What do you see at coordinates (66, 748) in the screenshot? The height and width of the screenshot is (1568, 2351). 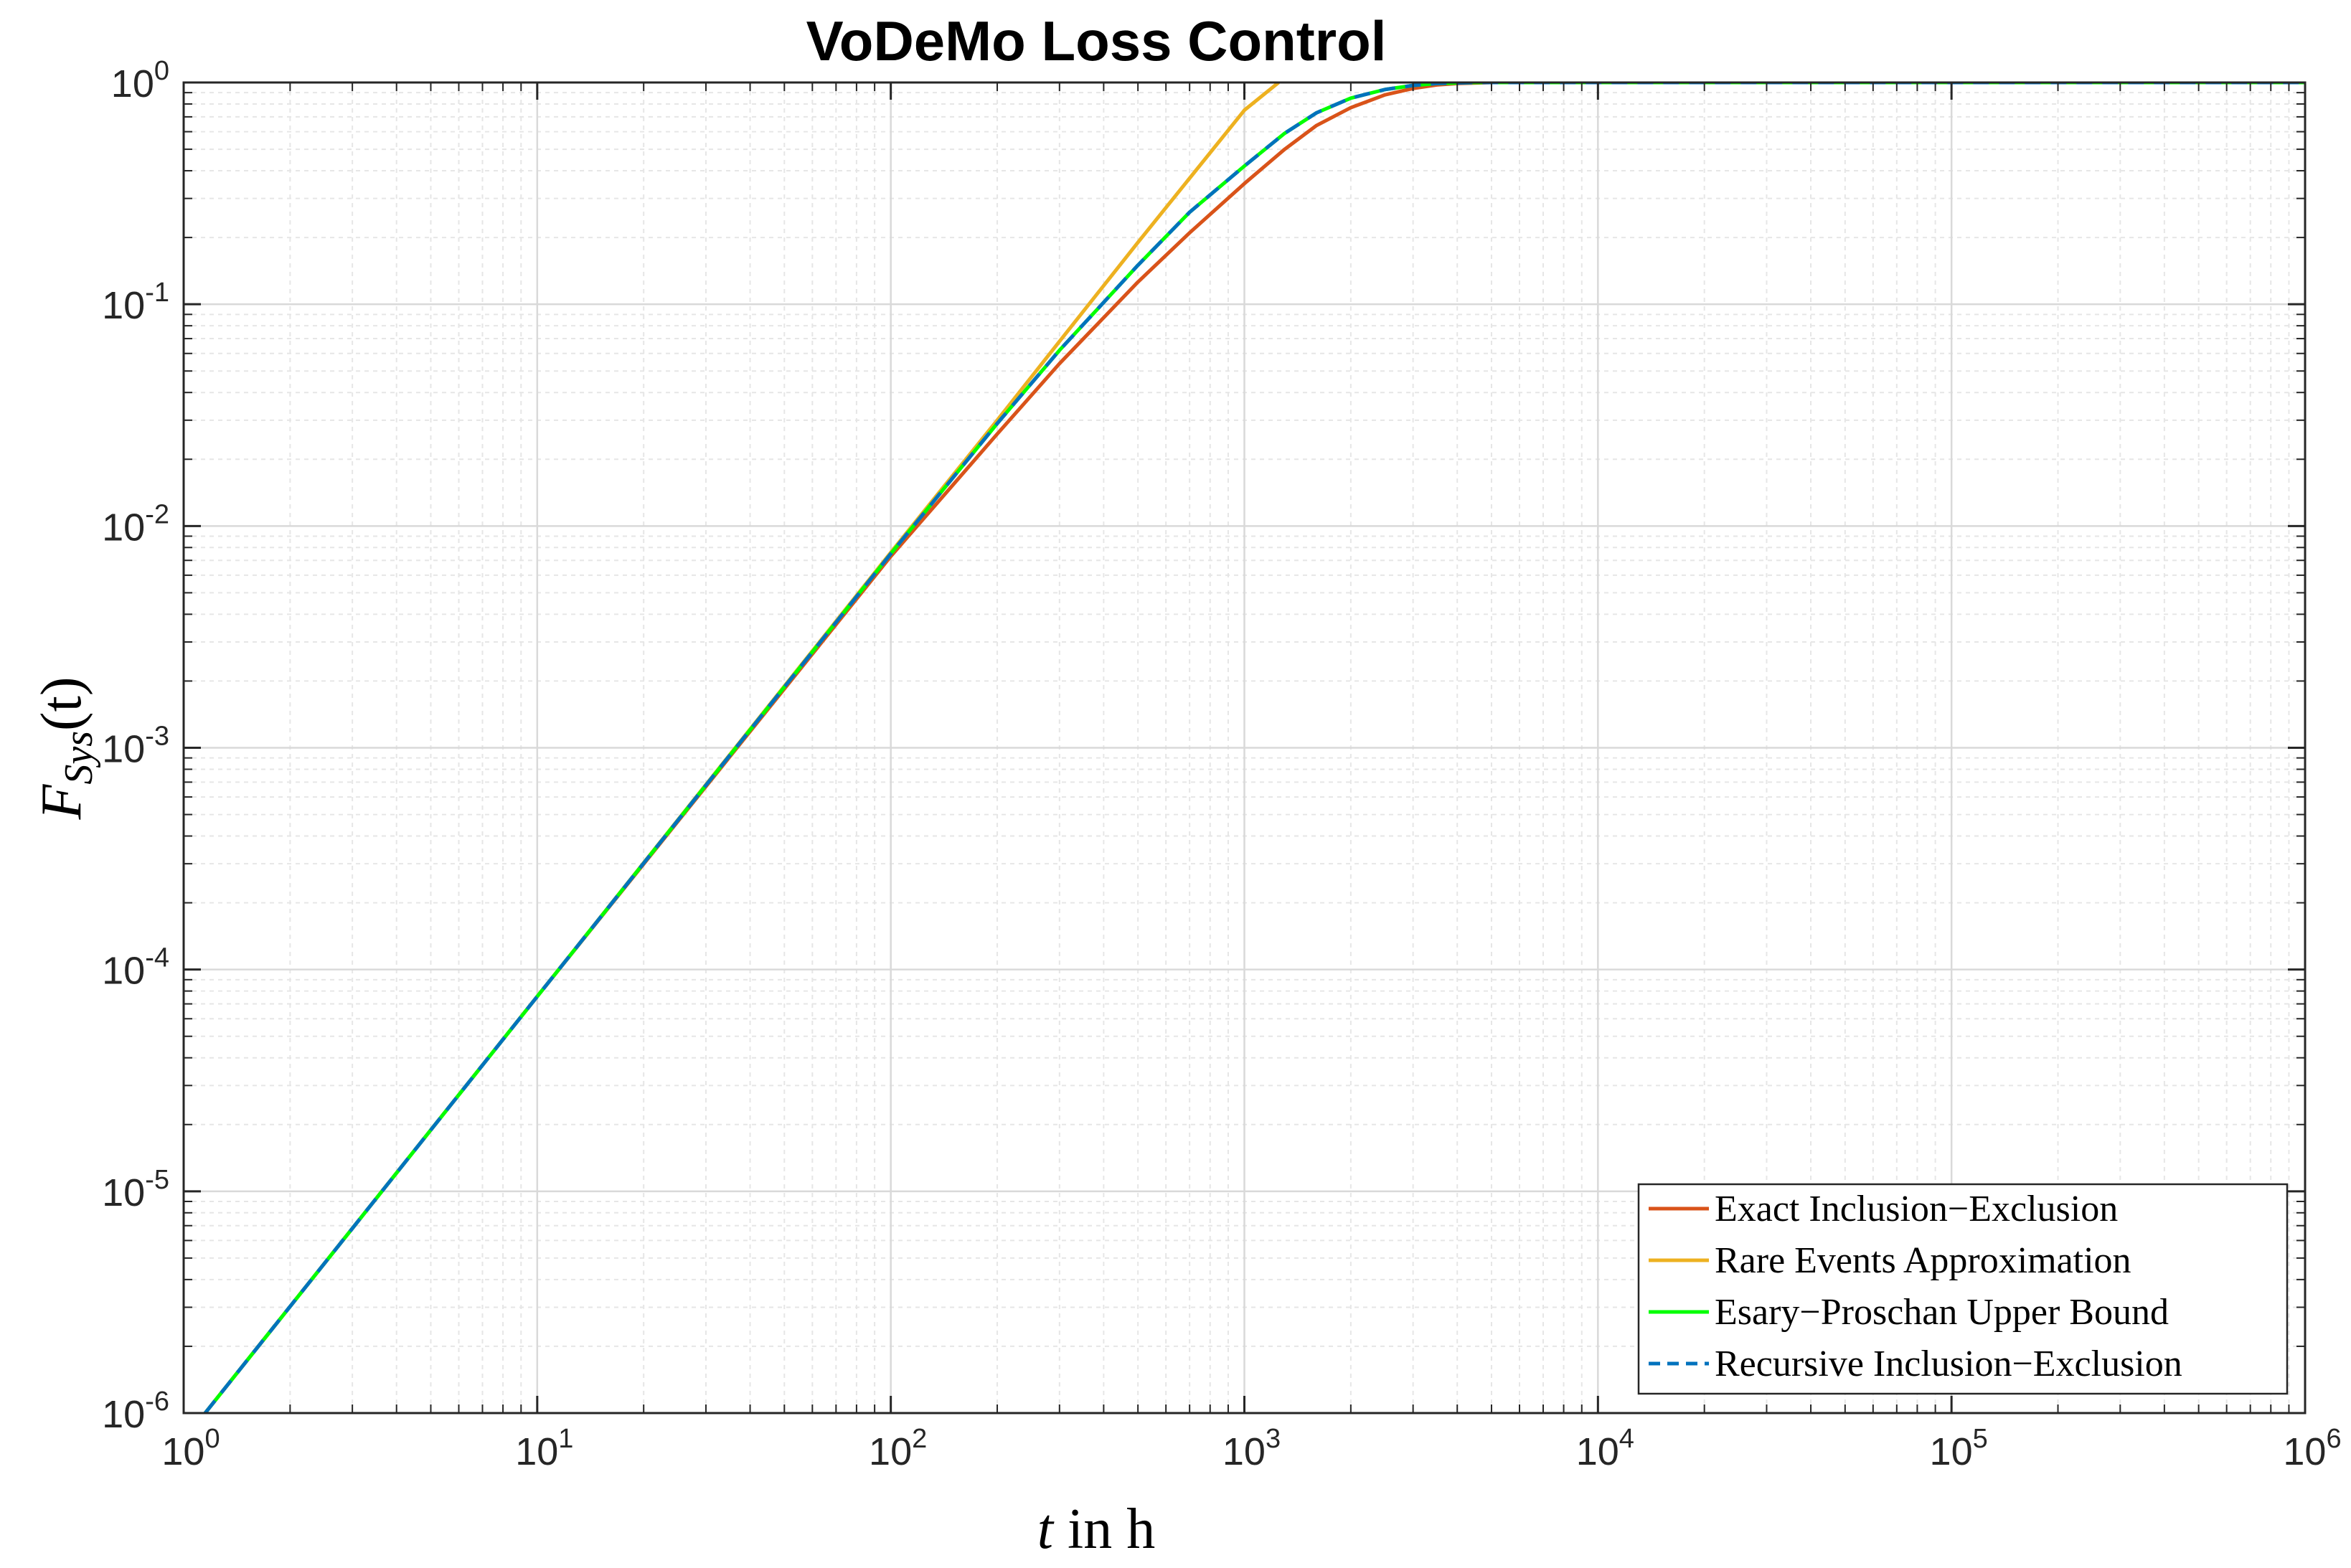 I see `y-axis-label: FSys(t)` at bounding box center [66, 748].